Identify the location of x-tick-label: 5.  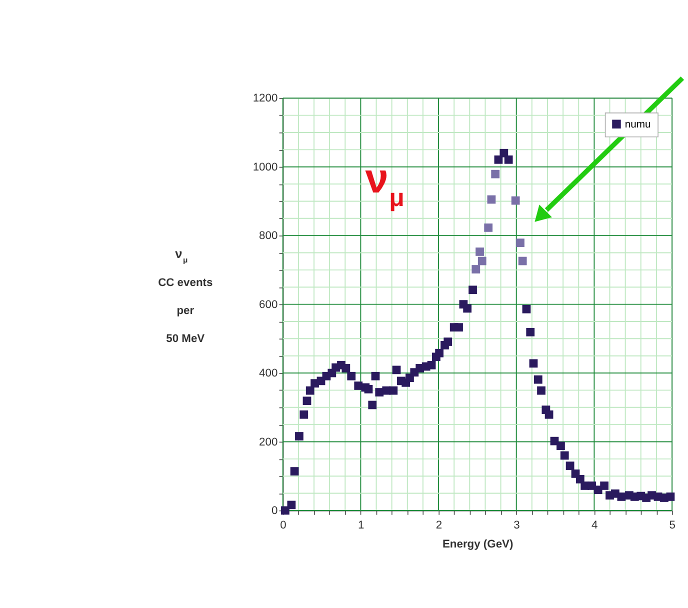
(672, 525).